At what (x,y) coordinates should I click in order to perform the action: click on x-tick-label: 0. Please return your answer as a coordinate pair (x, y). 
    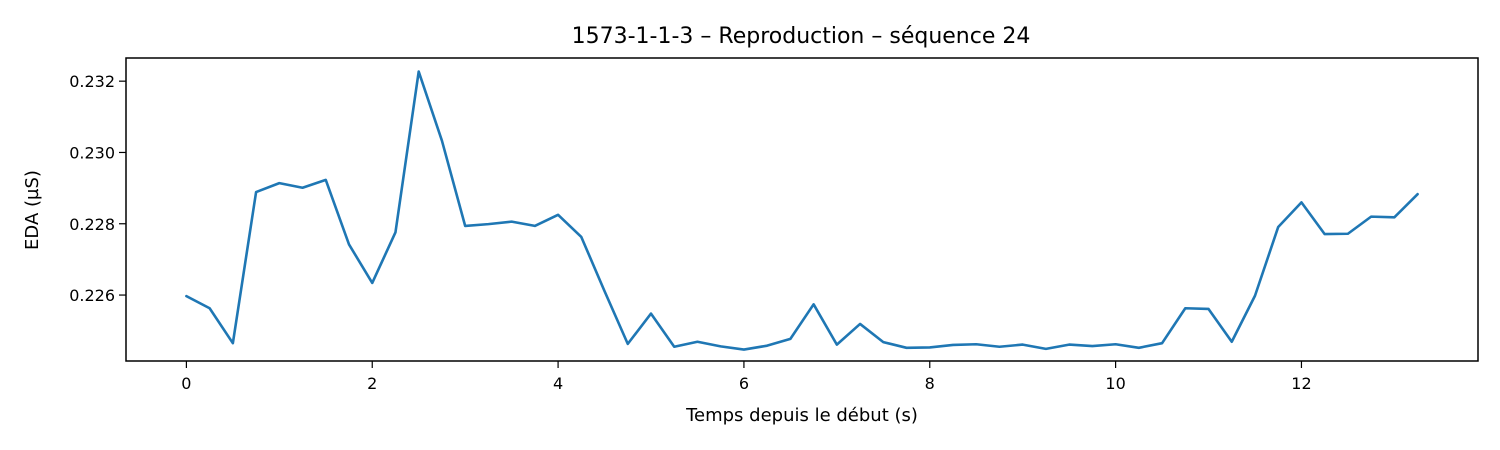
    Looking at the image, I should click on (186, 383).